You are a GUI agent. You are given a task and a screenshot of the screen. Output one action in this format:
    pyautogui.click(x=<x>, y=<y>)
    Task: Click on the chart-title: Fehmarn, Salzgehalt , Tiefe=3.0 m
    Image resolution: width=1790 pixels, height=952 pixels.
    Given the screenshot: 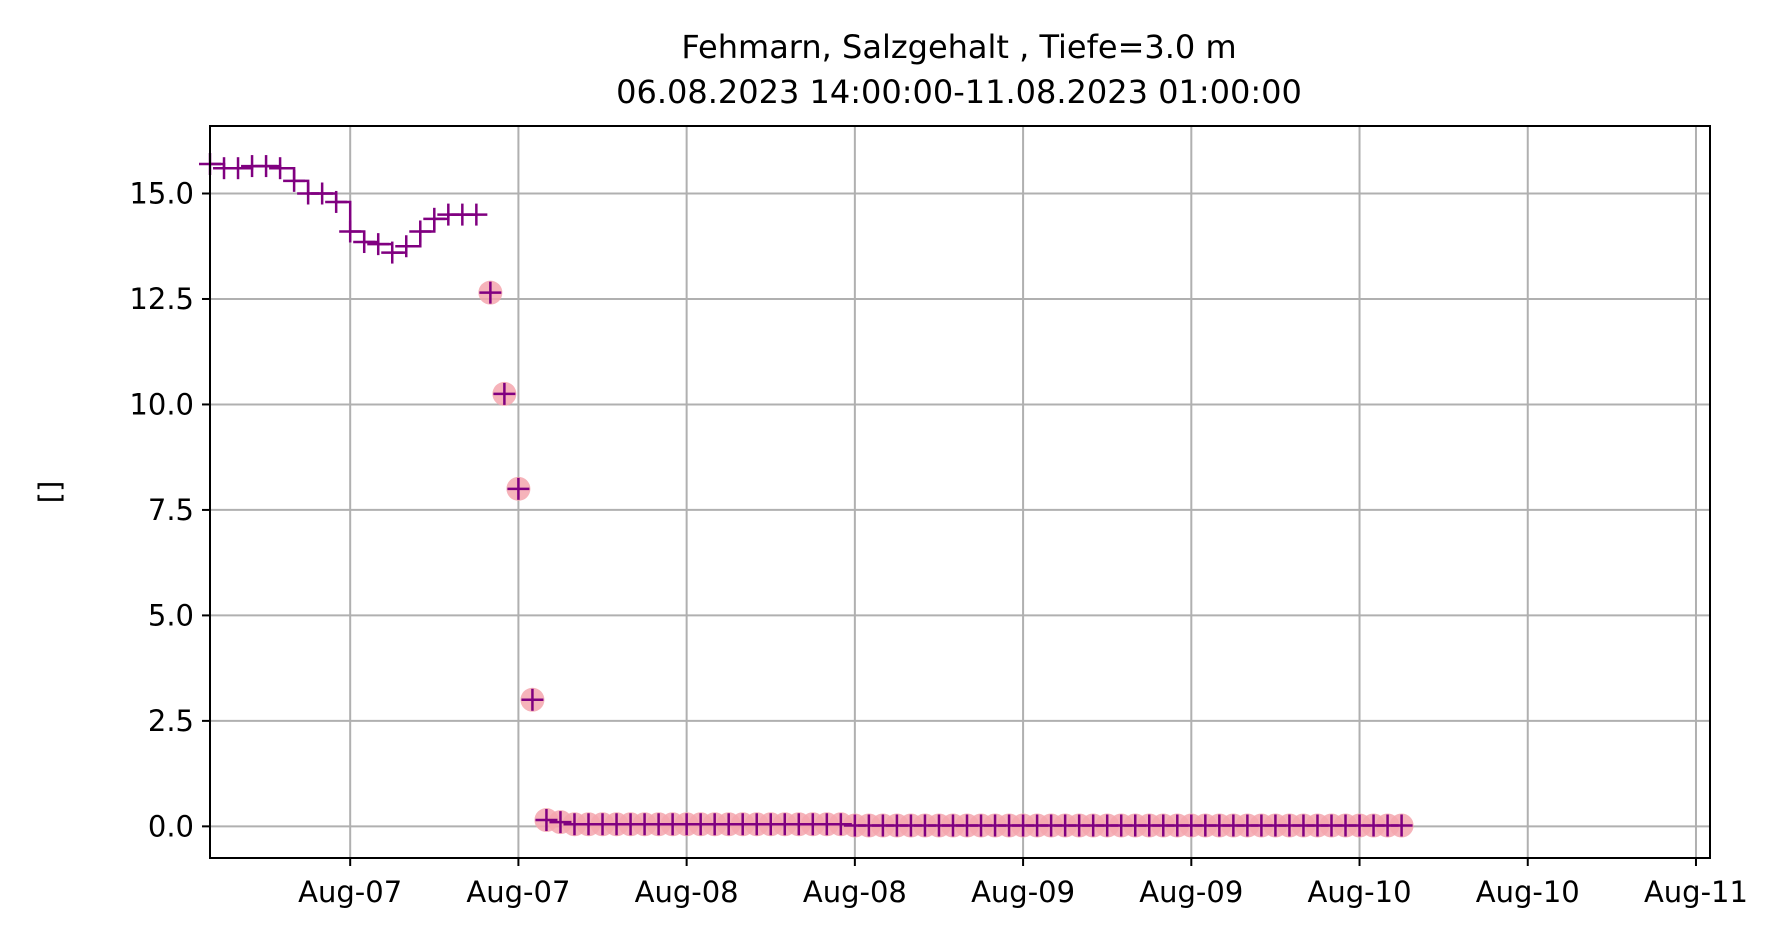 What is the action you would take?
    pyautogui.click(x=958, y=47)
    